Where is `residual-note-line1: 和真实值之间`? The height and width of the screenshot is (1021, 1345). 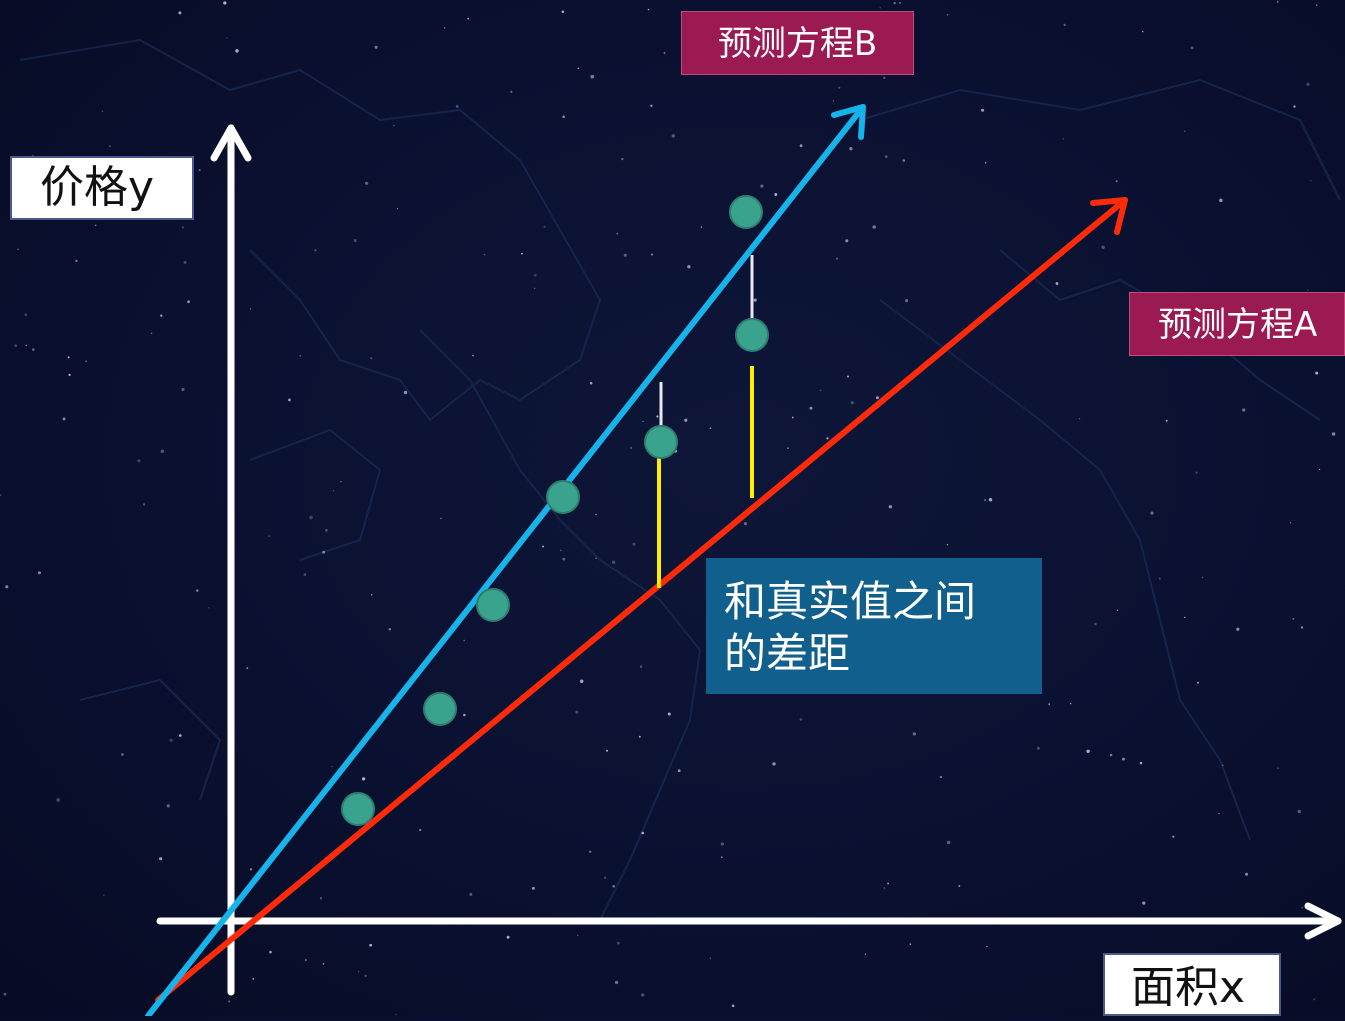
residual-note-line1: 和真实值之间 is located at coordinates (850, 601).